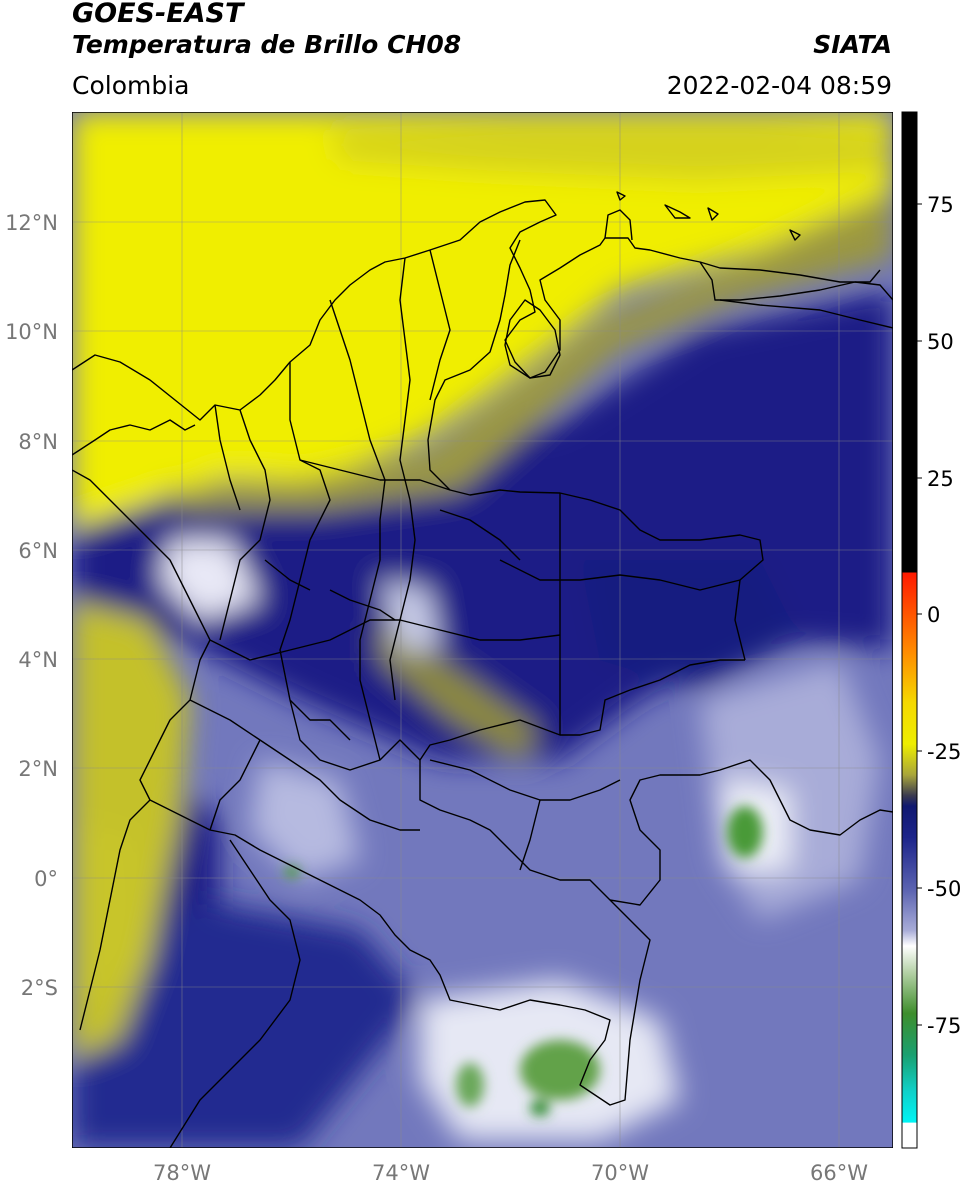 The width and height of the screenshot is (966, 1190). What do you see at coordinates (31, 332) in the screenshot?
I see `lat-tick-label: 10°N` at bounding box center [31, 332].